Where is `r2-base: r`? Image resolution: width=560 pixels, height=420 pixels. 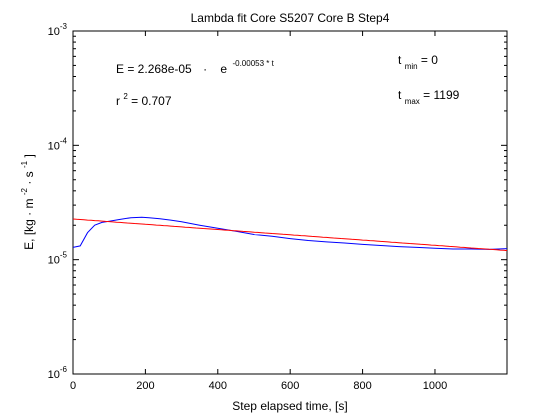 r2-base: r is located at coordinates (118, 101).